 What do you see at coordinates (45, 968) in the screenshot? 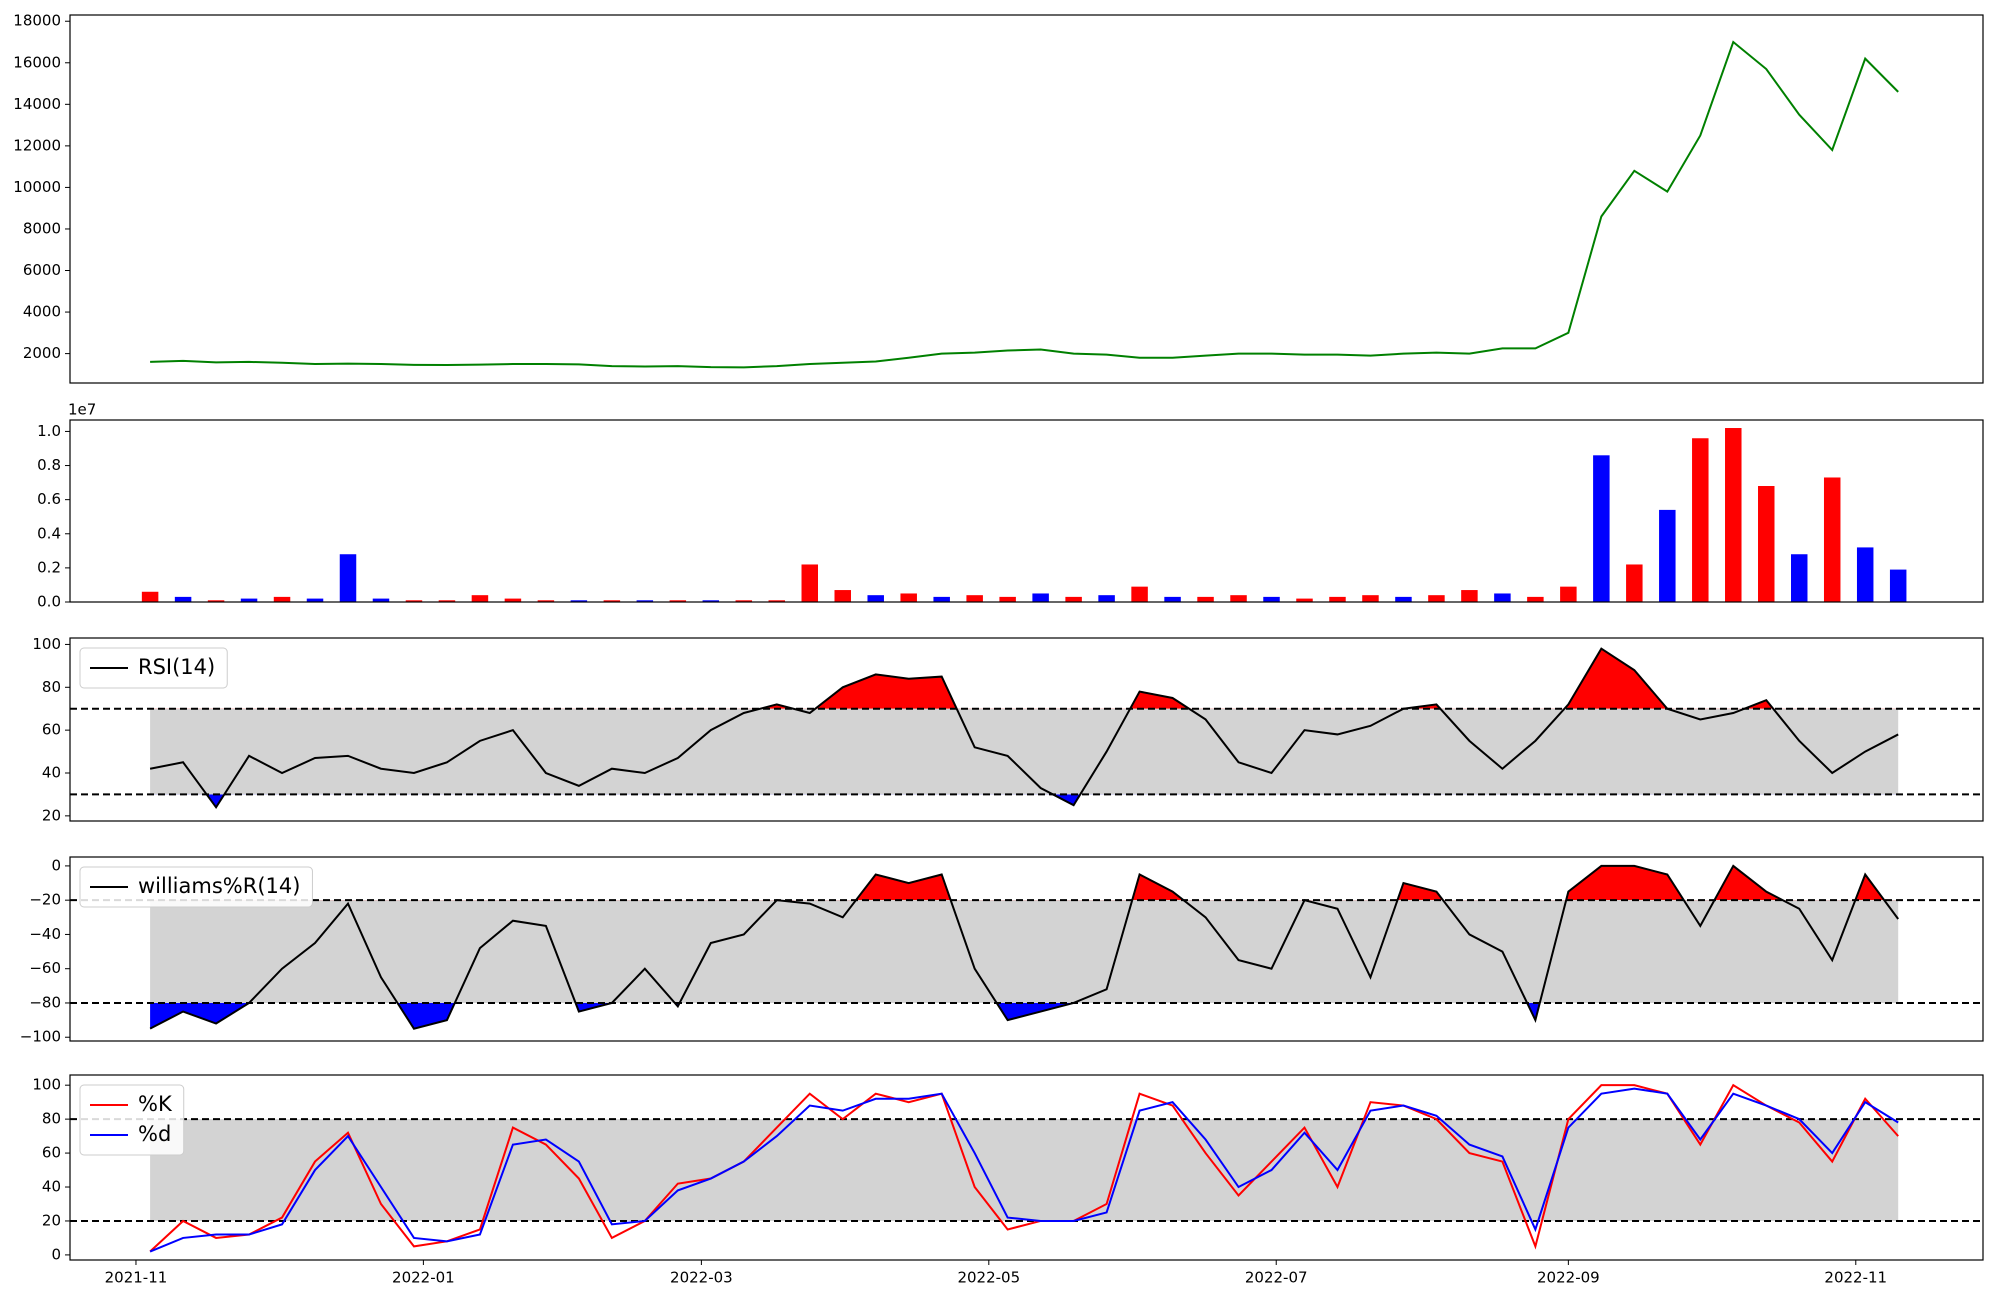
I see `y-tick-label: −60` at bounding box center [45, 968].